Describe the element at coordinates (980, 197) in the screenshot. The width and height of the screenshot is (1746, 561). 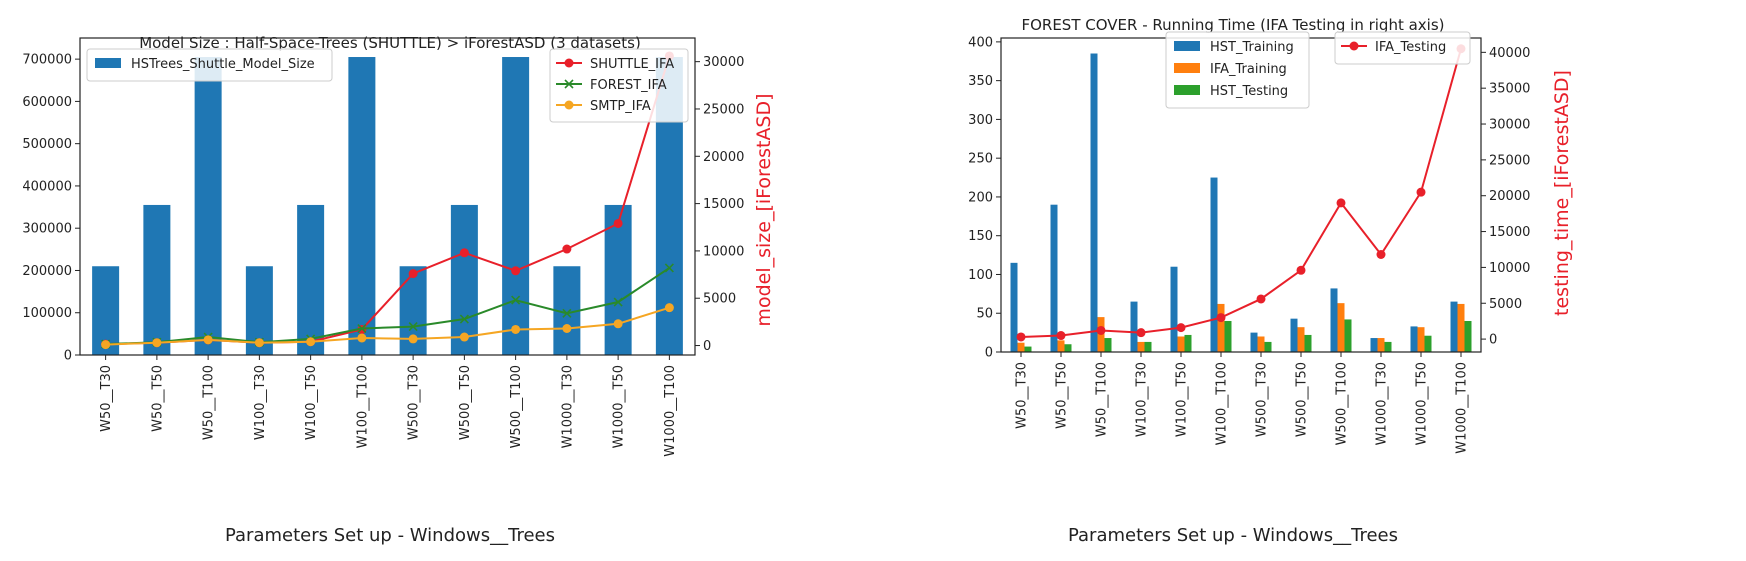
I see `y-tick-label: 200` at that location.